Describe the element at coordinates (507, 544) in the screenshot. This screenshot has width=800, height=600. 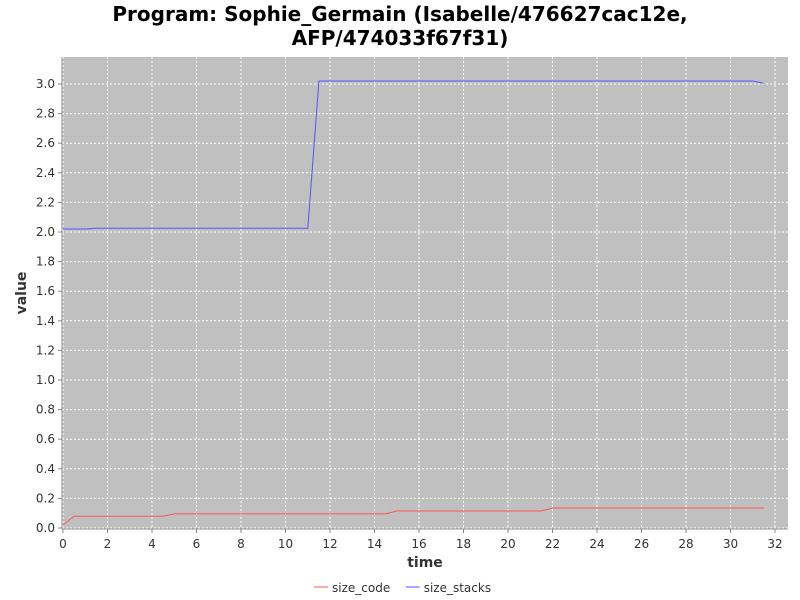
I see `x-tick-label: 20` at that location.